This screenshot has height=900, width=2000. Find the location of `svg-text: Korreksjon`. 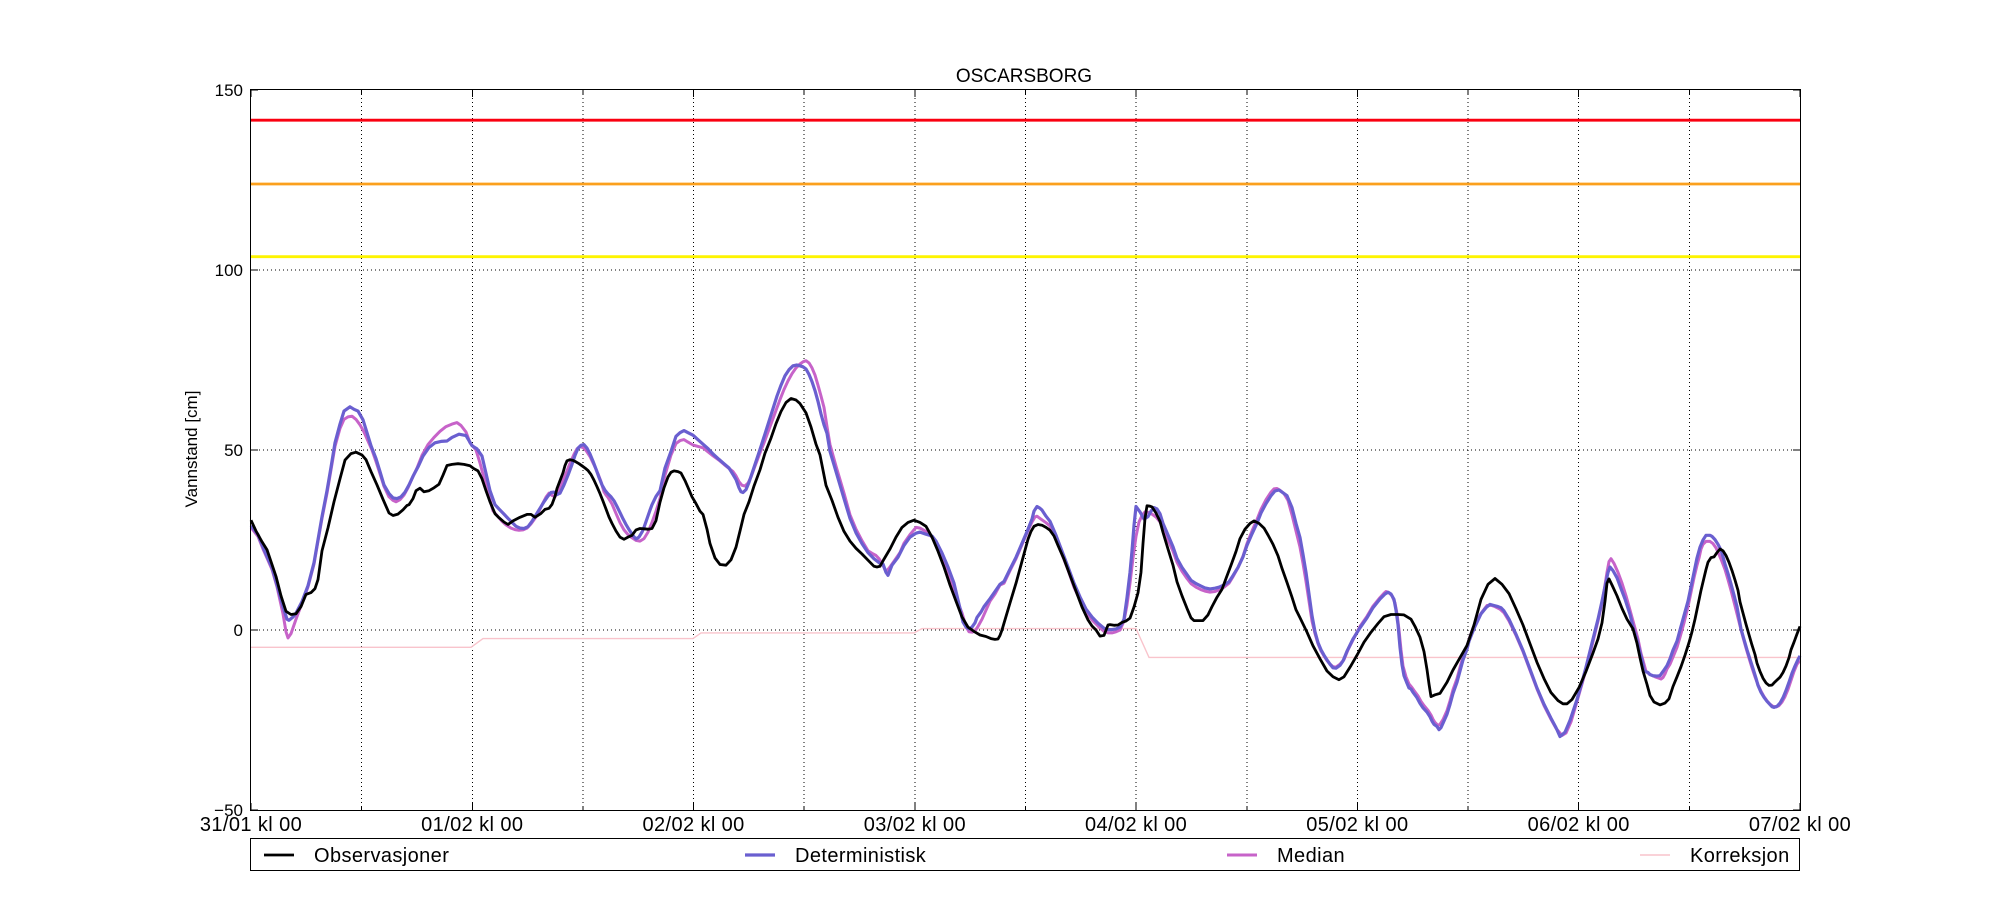

svg-text: Korreksjon is located at coordinates (1740, 856).